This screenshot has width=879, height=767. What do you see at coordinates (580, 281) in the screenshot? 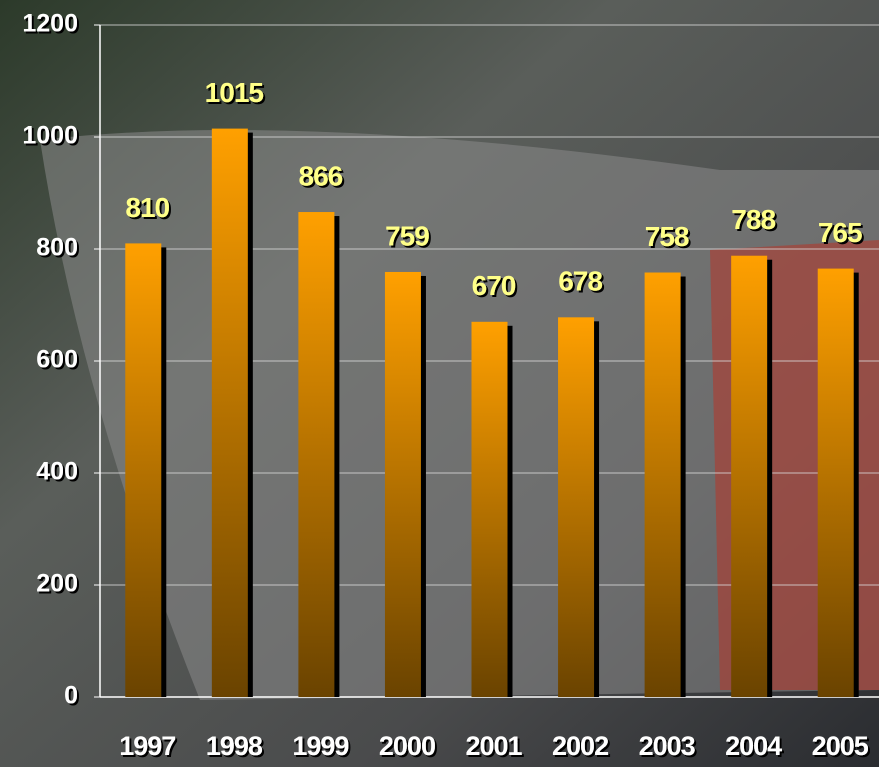
I see `value-label: 678` at bounding box center [580, 281].